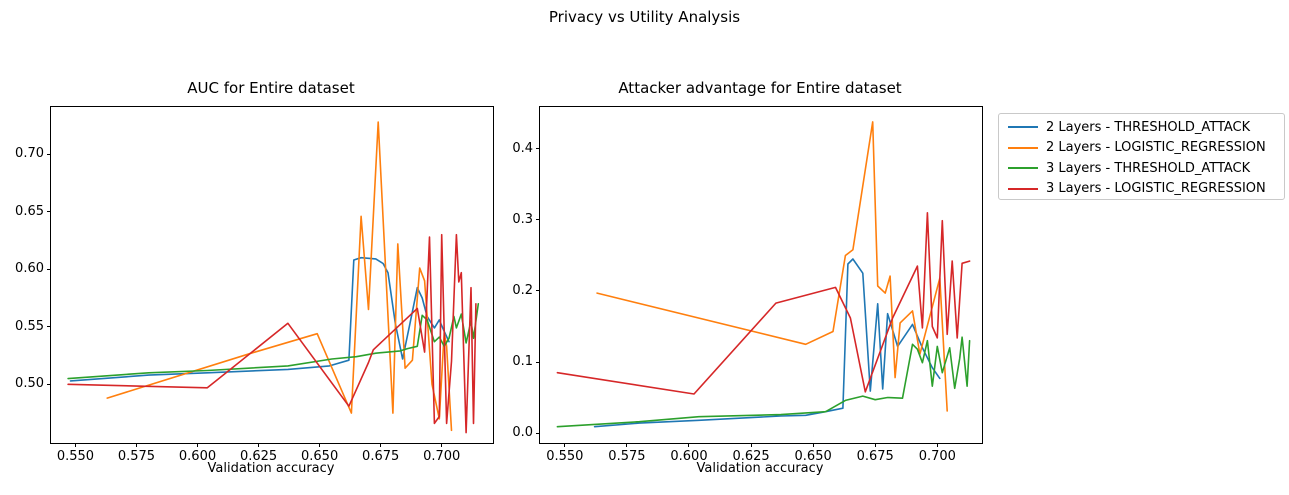 The height and width of the screenshot is (495, 1289). What do you see at coordinates (29, 384) in the screenshot?
I see `y-tick-label: 0.50` at bounding box center [29, 384].